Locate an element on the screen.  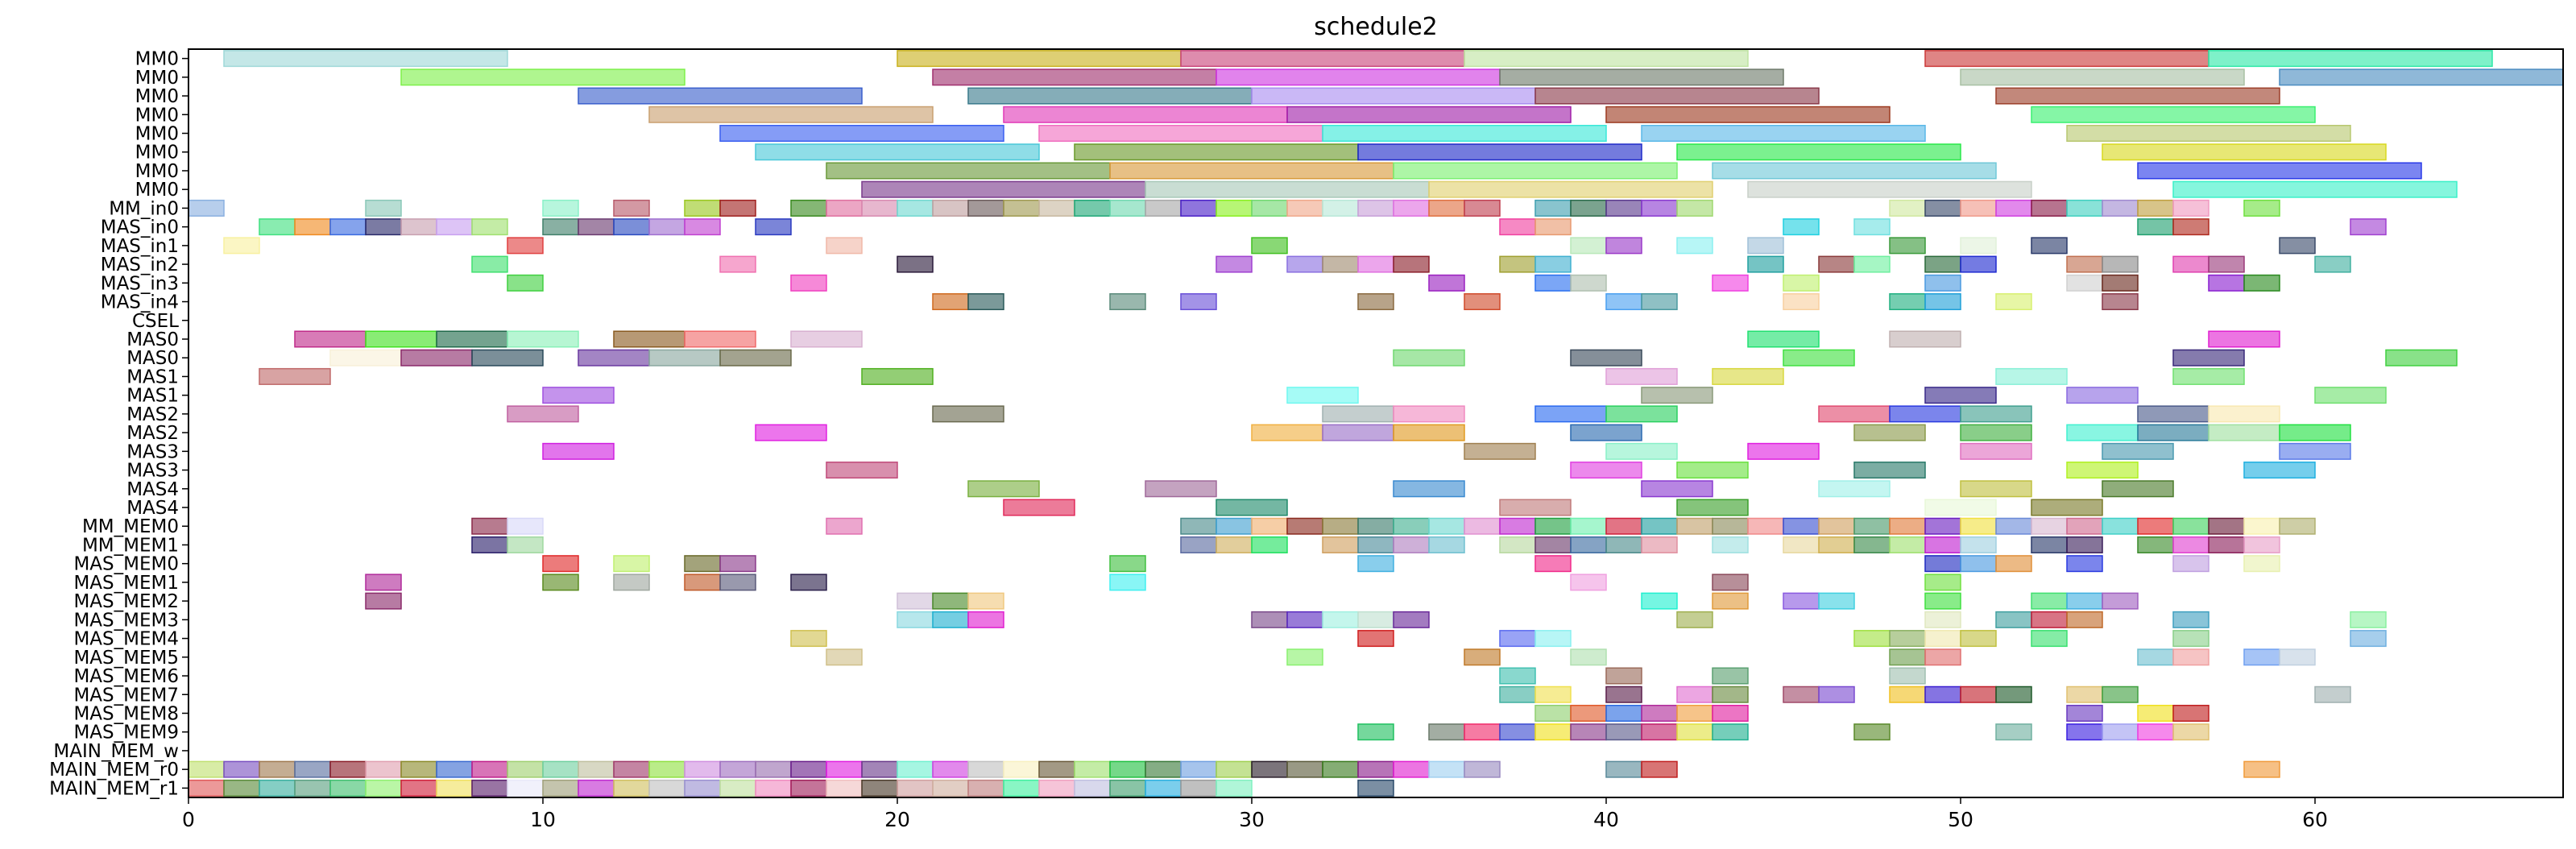
y-tick-label: MAS_MEM6 is located at coordinates (126, 676).